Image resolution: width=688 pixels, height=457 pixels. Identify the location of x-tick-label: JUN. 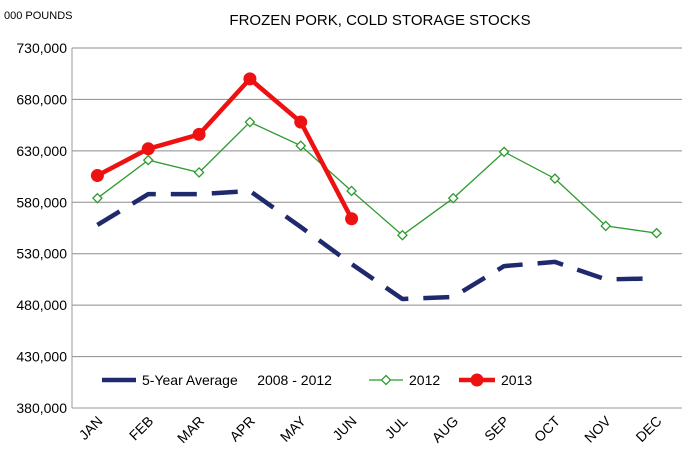
(344, 428).